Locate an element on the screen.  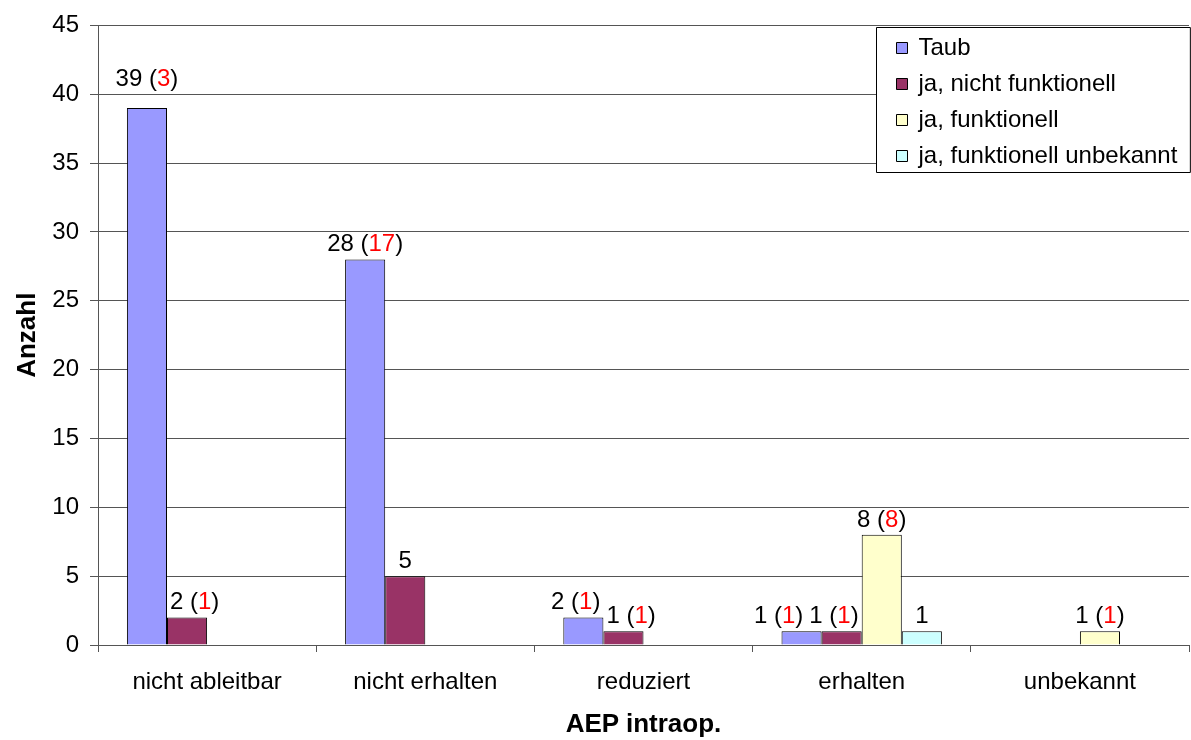
x-axis-title: AEP intraop. is located at coordinates (643, 722).